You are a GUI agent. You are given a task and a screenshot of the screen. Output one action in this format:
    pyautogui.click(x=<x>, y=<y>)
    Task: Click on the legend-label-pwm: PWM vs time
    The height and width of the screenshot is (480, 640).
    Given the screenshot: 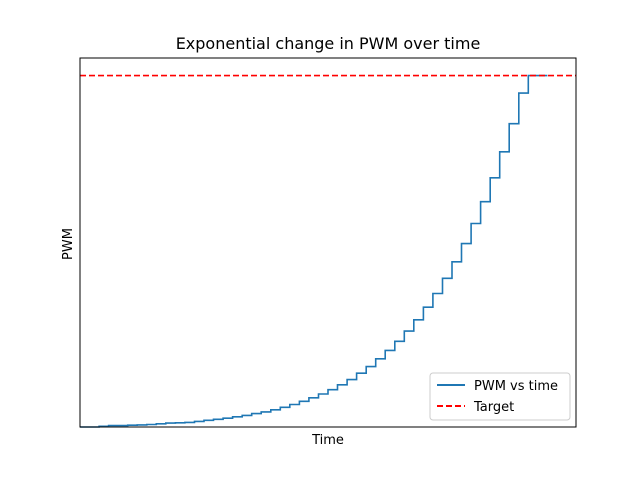 What is the action you would take?
    pyautogui.click(x=516, y=386)
    